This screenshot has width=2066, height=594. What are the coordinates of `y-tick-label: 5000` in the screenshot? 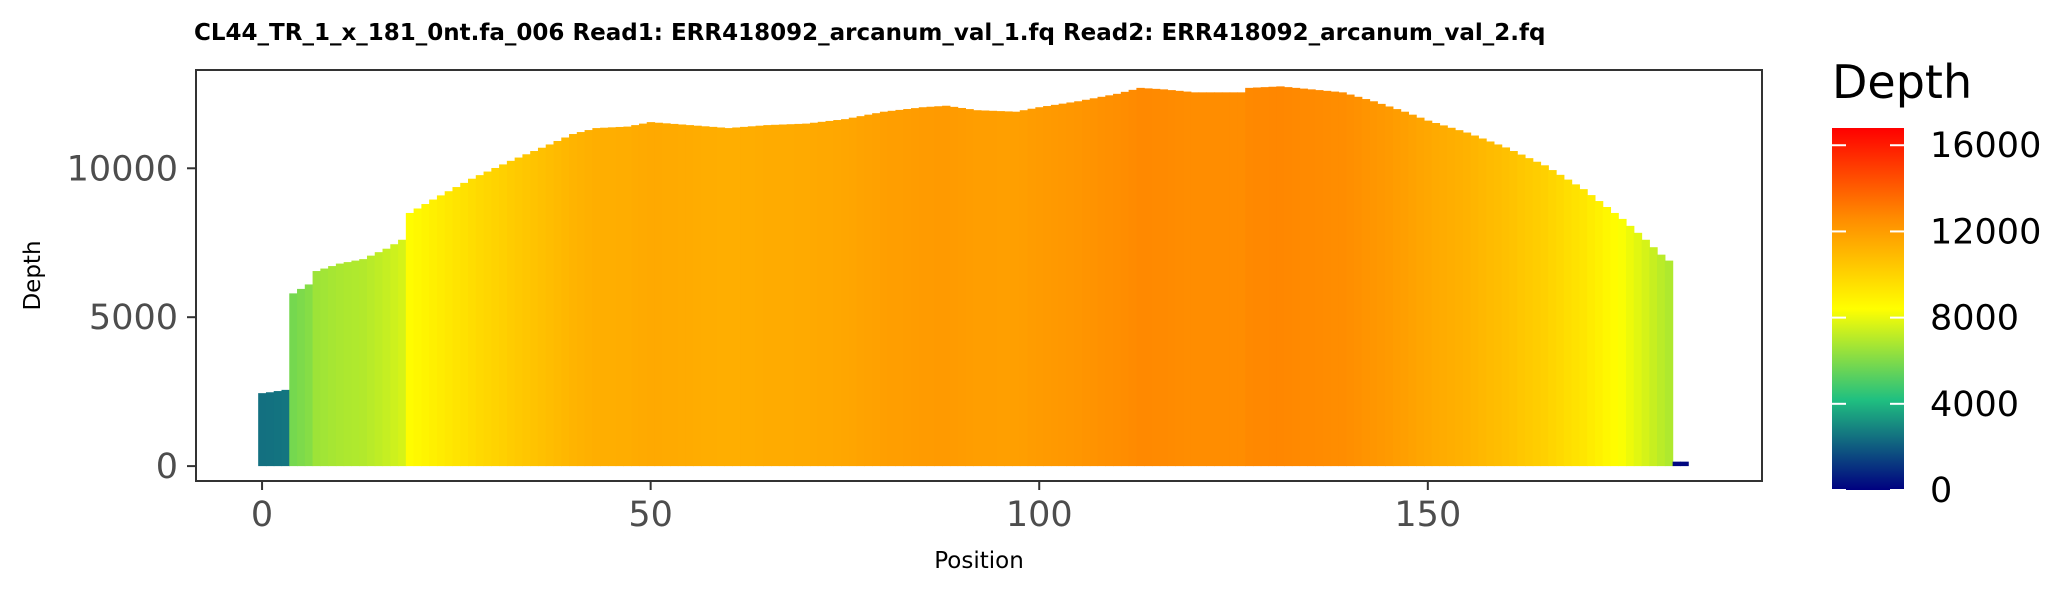 It's located at (133, 318).